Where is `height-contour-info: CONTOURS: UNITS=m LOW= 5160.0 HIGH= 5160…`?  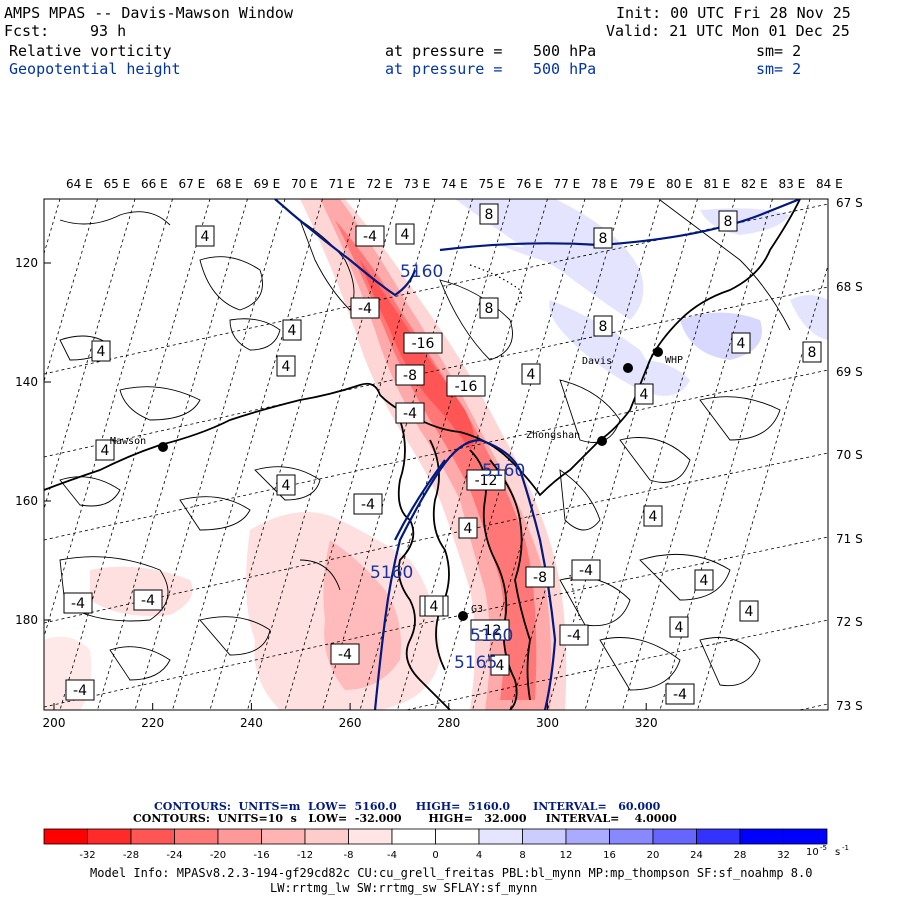 height-contour-info: CONTOURS: UNITS=m LOW= 5160.0 HIGH= 5160… is located at coordinates (407, 806).